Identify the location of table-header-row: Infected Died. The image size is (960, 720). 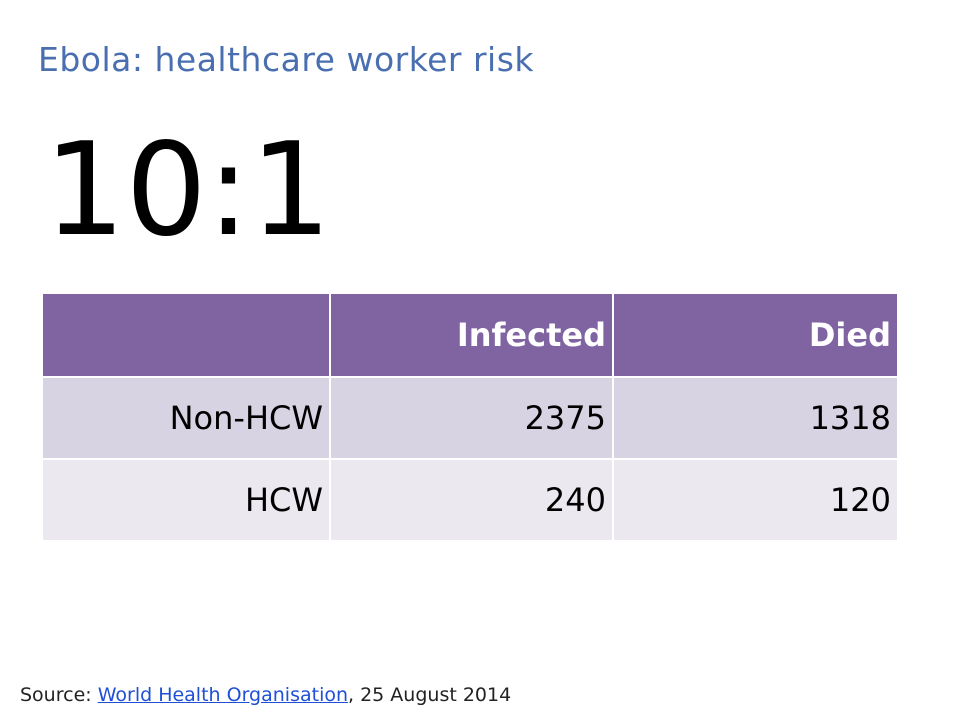
(470, 335).